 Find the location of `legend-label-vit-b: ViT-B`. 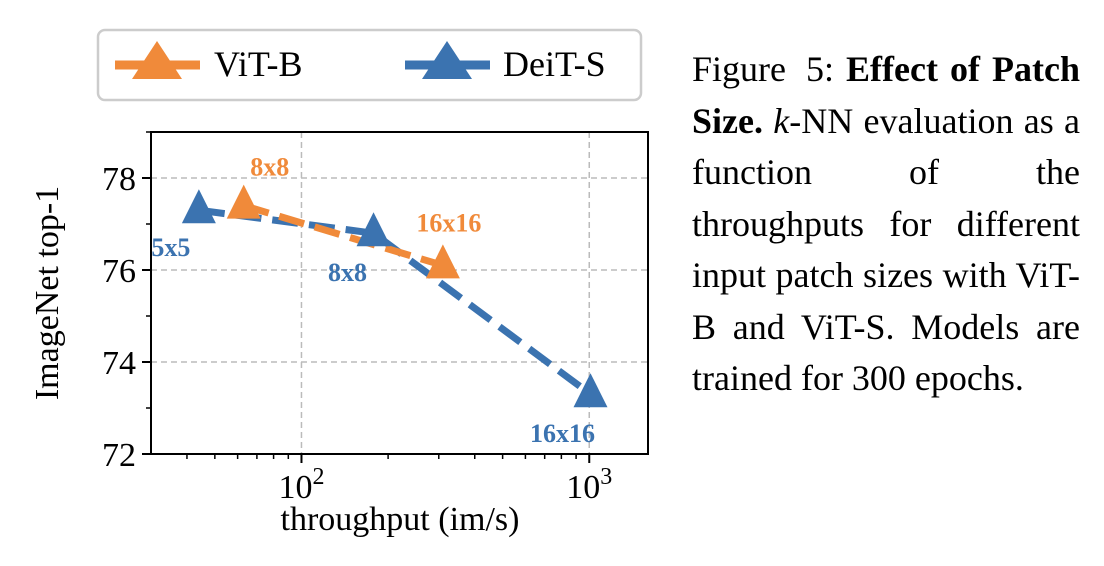

legend-label-vit-b: ViT-B is located at coordinates (258, 64).